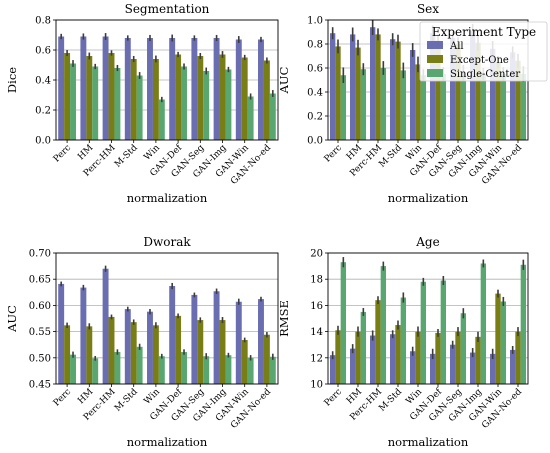  I want to click on bar-single-center-m-std, so click(403, 105).